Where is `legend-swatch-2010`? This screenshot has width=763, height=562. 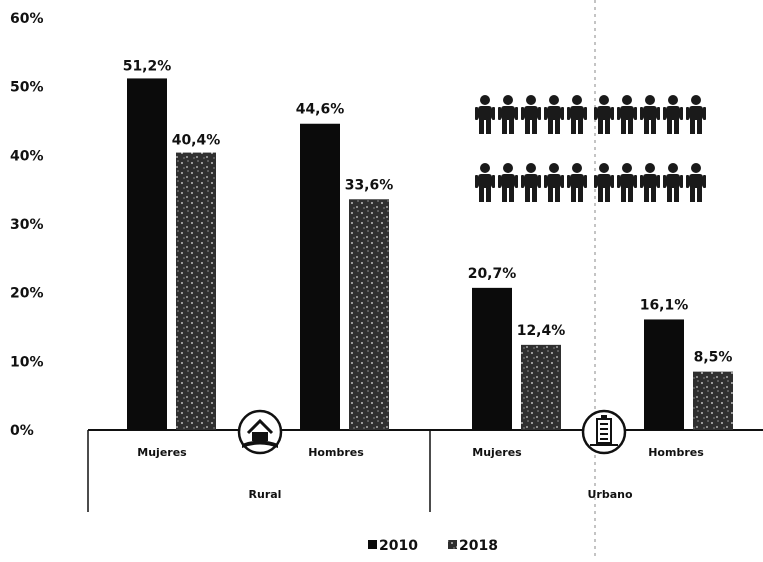 legend-swatch-2010 is located at coordinates (372, 544).